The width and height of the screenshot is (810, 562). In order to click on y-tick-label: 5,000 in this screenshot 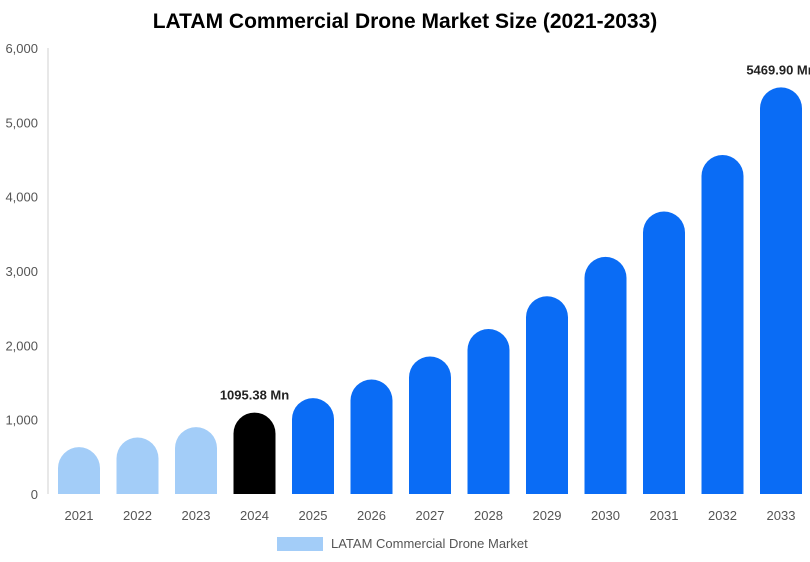, I will do `click(21, 122)`.